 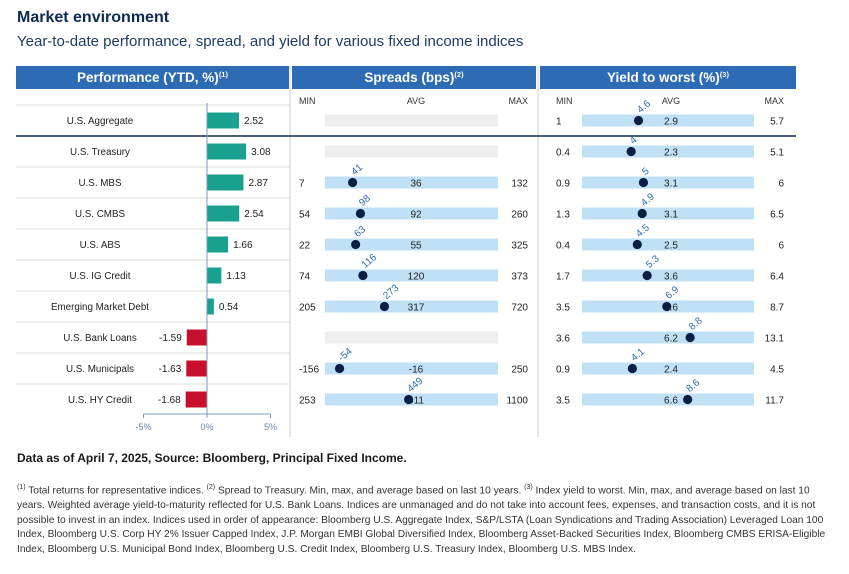 What do you see at coordinates (671, 308) in the screenshot?
I see `yield-avg-value: 5.6` at bounding box center [671, 308].